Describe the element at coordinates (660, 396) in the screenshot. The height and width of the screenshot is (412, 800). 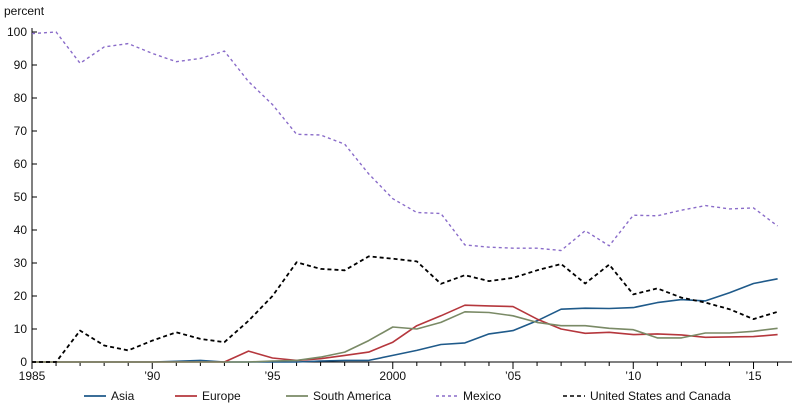
I see `legend-label-united-states-and-canada: United States and Canada` at that location.